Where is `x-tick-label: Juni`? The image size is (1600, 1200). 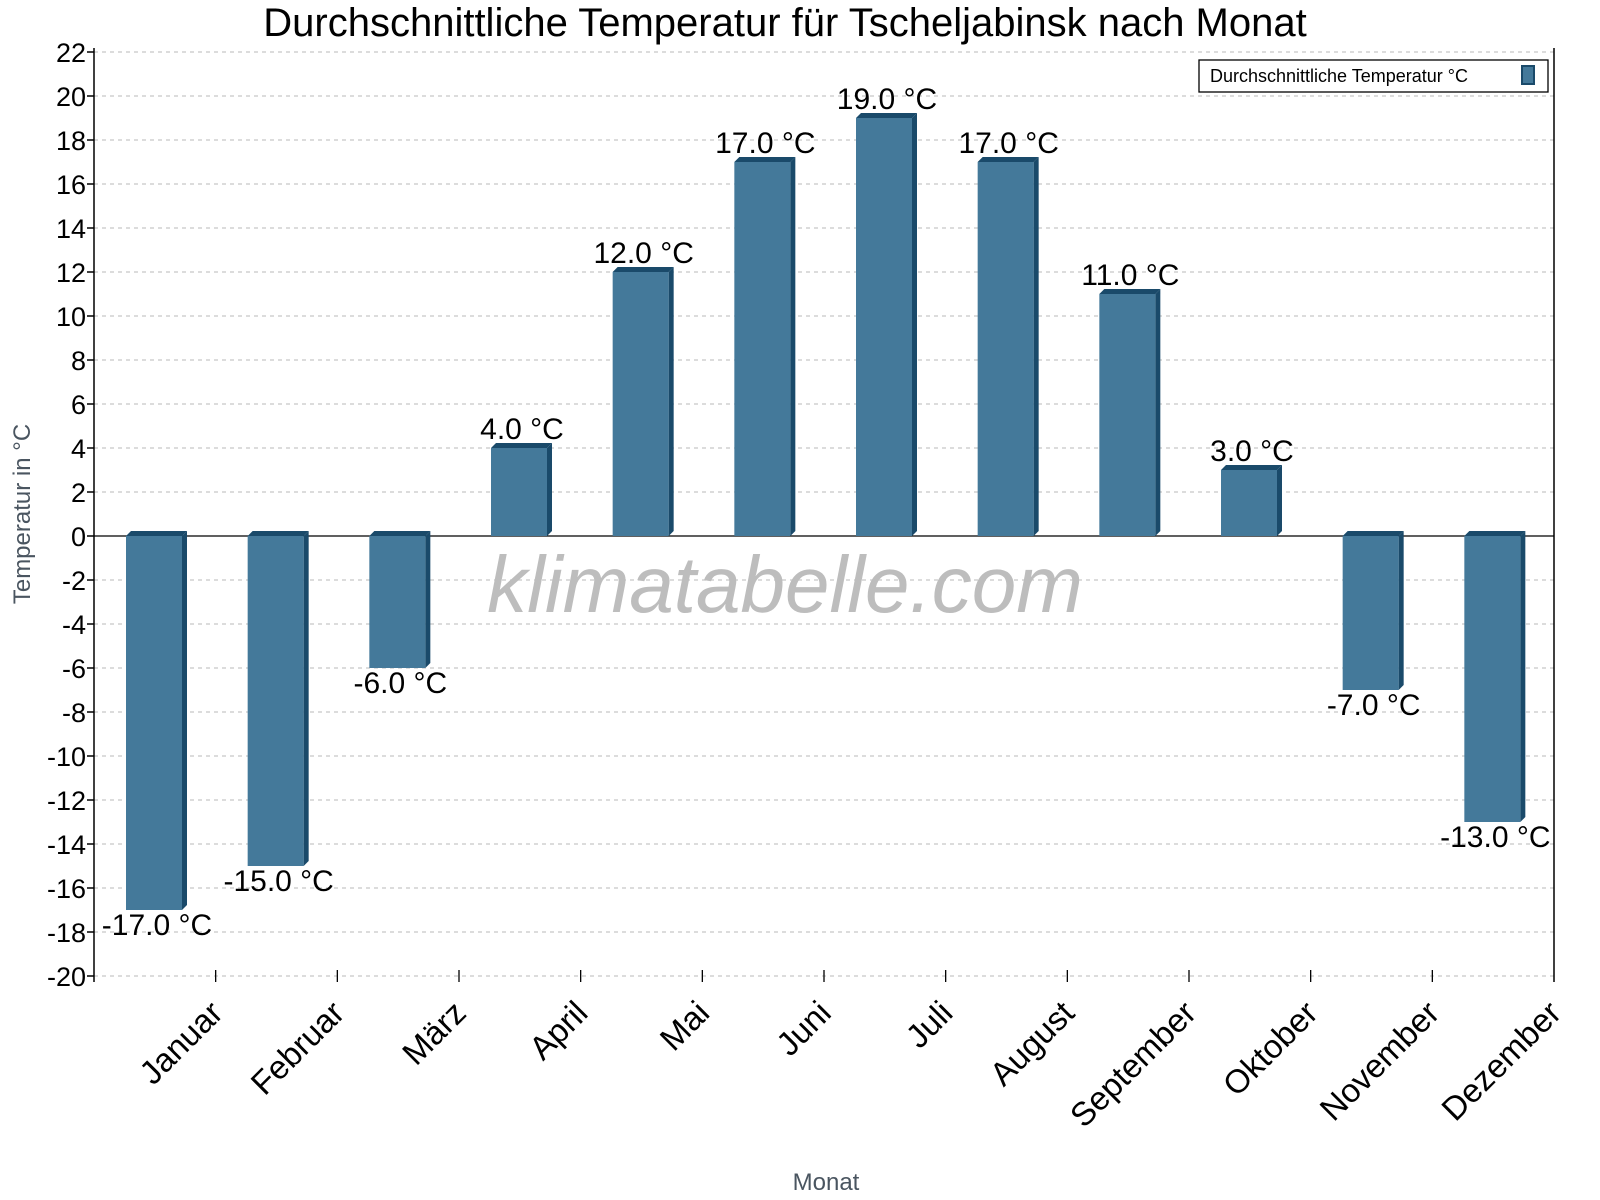 x-tick-label: Juni is located at coordinates (803, 1028).